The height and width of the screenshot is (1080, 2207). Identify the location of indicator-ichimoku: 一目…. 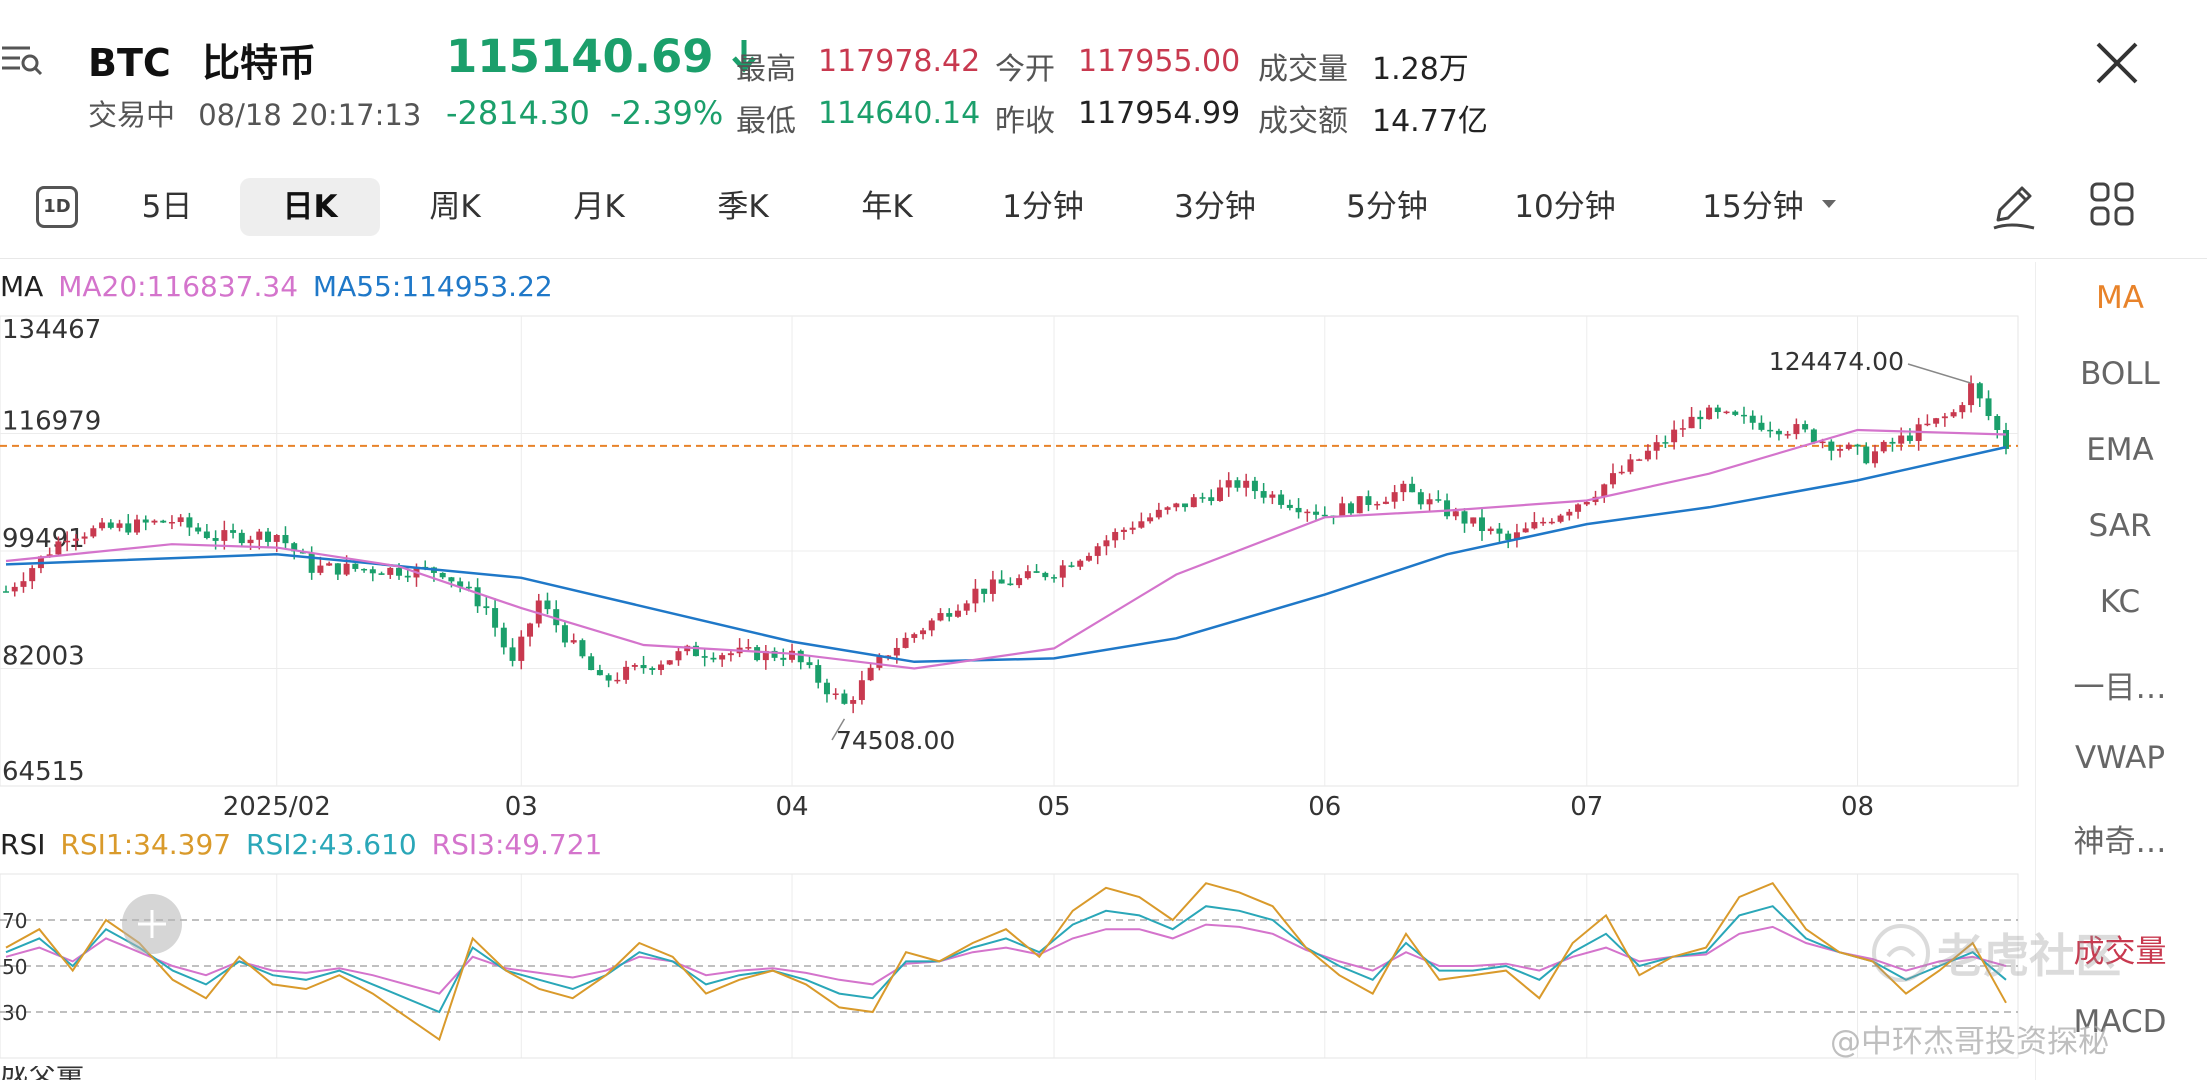
(2120, 688).